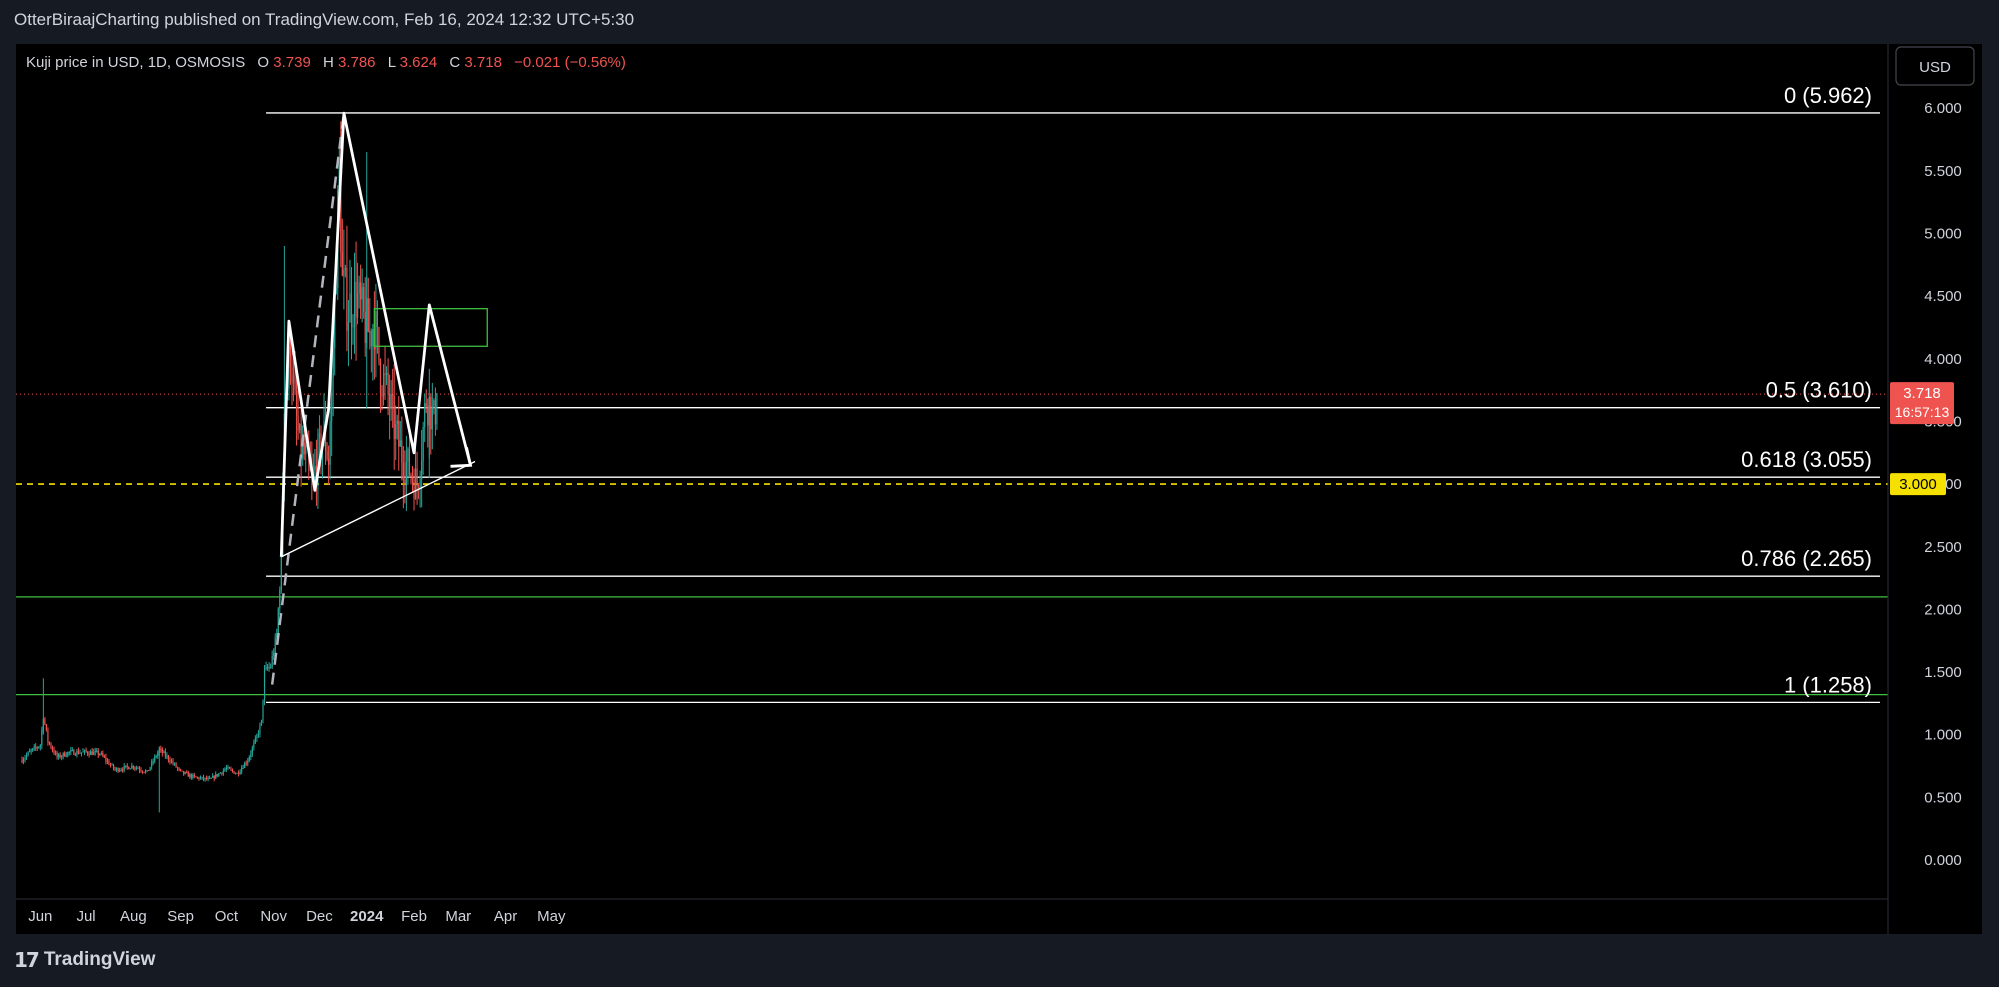 Image resolution: width=1999 pixels, height=987 pixels. What do you see at coordinates (273, 916) in the screenshot?
I see `x-tick-label: Nov` at bounding box center [273, 916].